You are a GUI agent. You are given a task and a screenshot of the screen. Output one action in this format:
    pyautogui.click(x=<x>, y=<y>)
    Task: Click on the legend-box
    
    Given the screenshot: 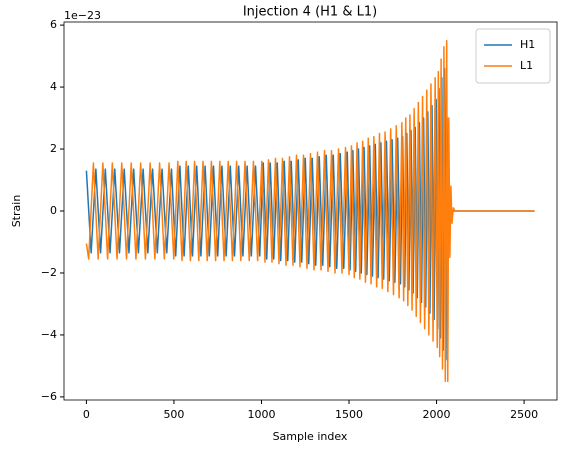 What is the action you would take?
    pyautogui.click(x=513, y=56)
    